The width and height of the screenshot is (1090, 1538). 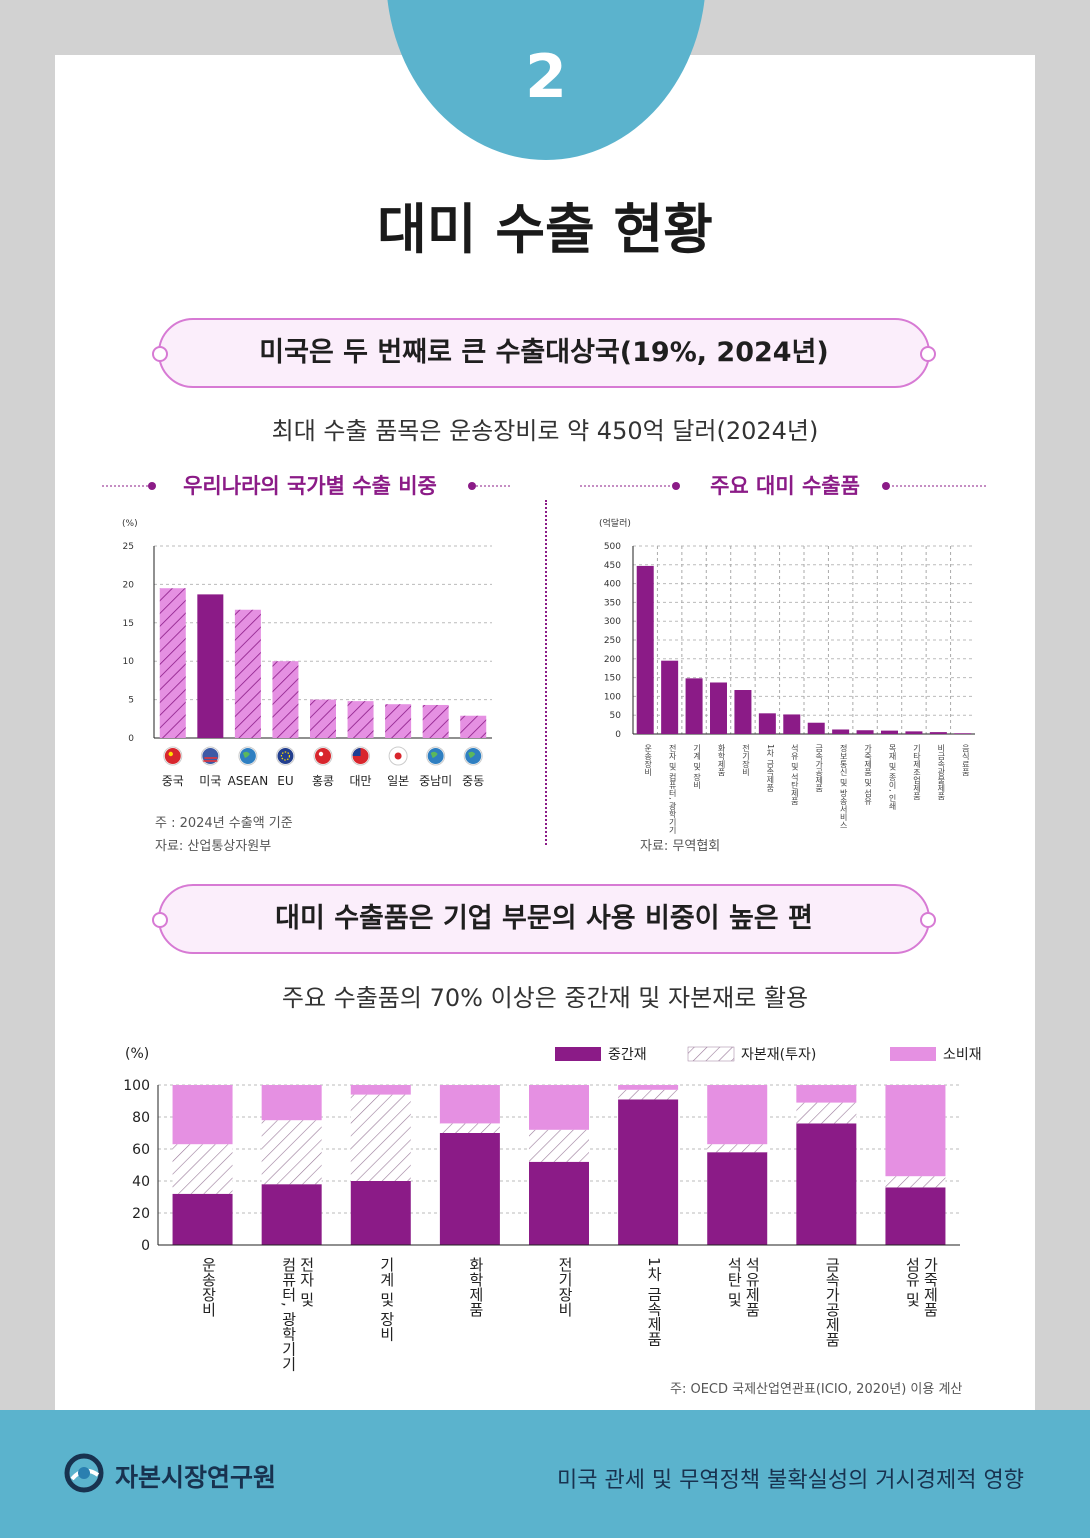 I want to click on chart2-category-label: 금속가공제품, so click(x=818, y=768).